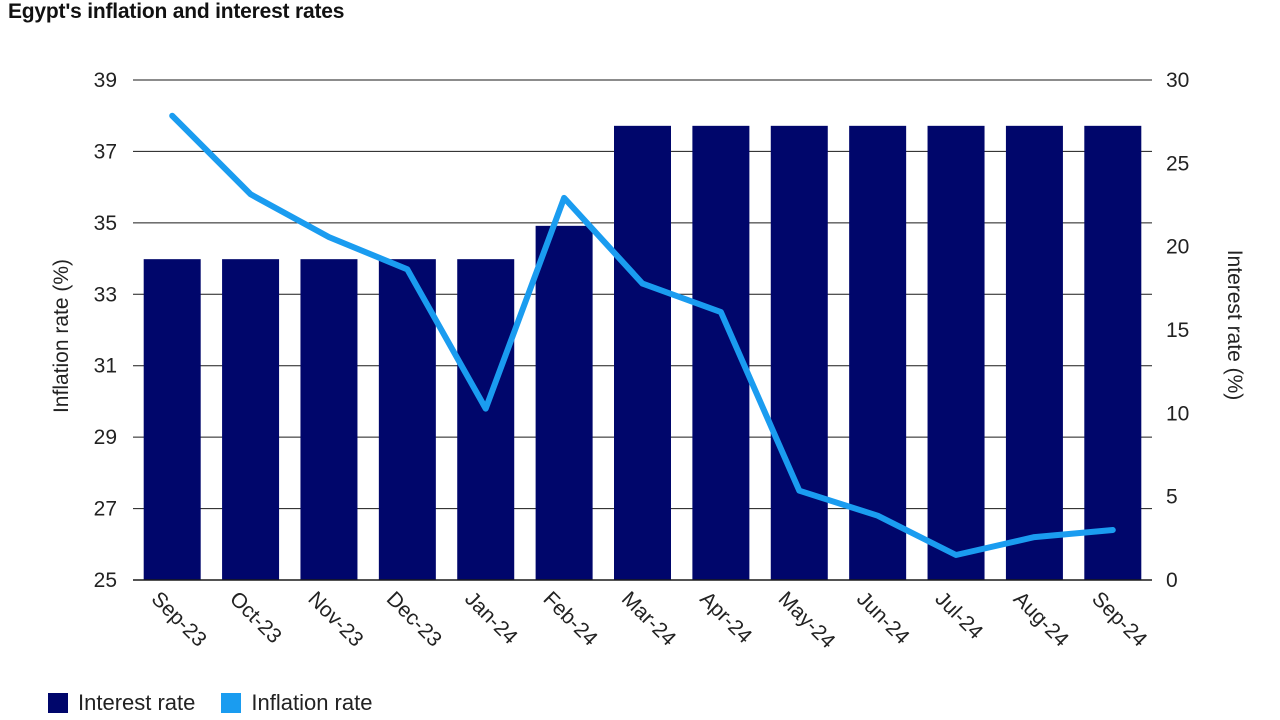 This screenshot has width=1280, height=720. I want to click on legend-label-inflation-rate: Inflation rate, so click(312, 702).